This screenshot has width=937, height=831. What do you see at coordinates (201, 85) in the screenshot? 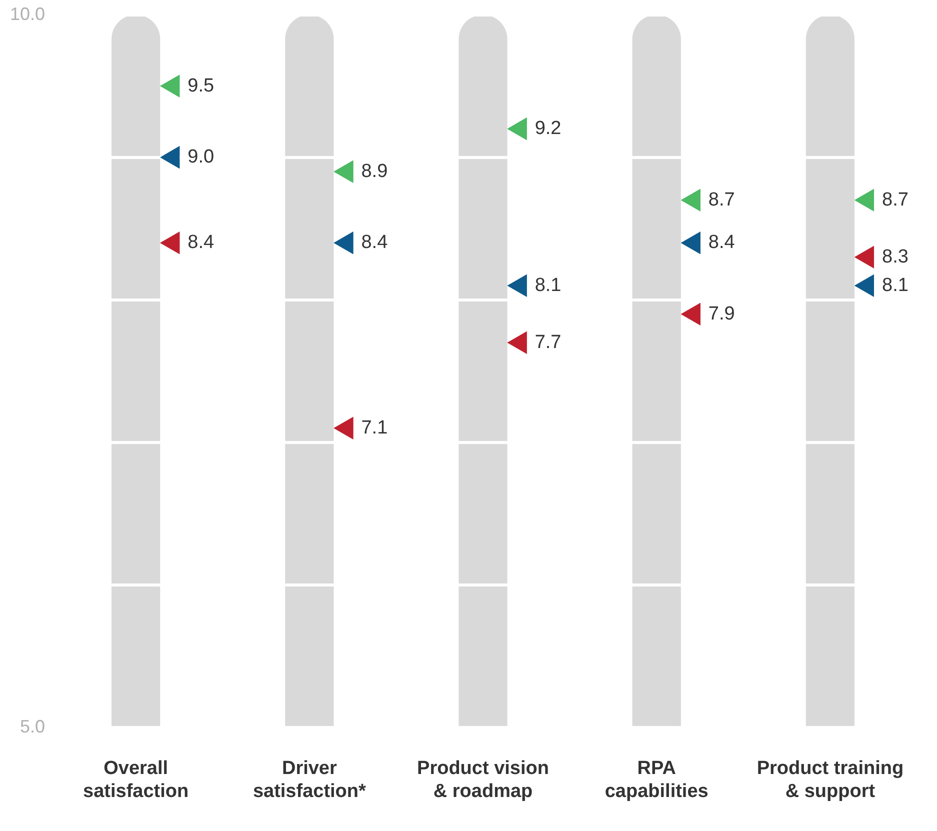
I see `data-label: 9.5` at bounding box center [201, 85].